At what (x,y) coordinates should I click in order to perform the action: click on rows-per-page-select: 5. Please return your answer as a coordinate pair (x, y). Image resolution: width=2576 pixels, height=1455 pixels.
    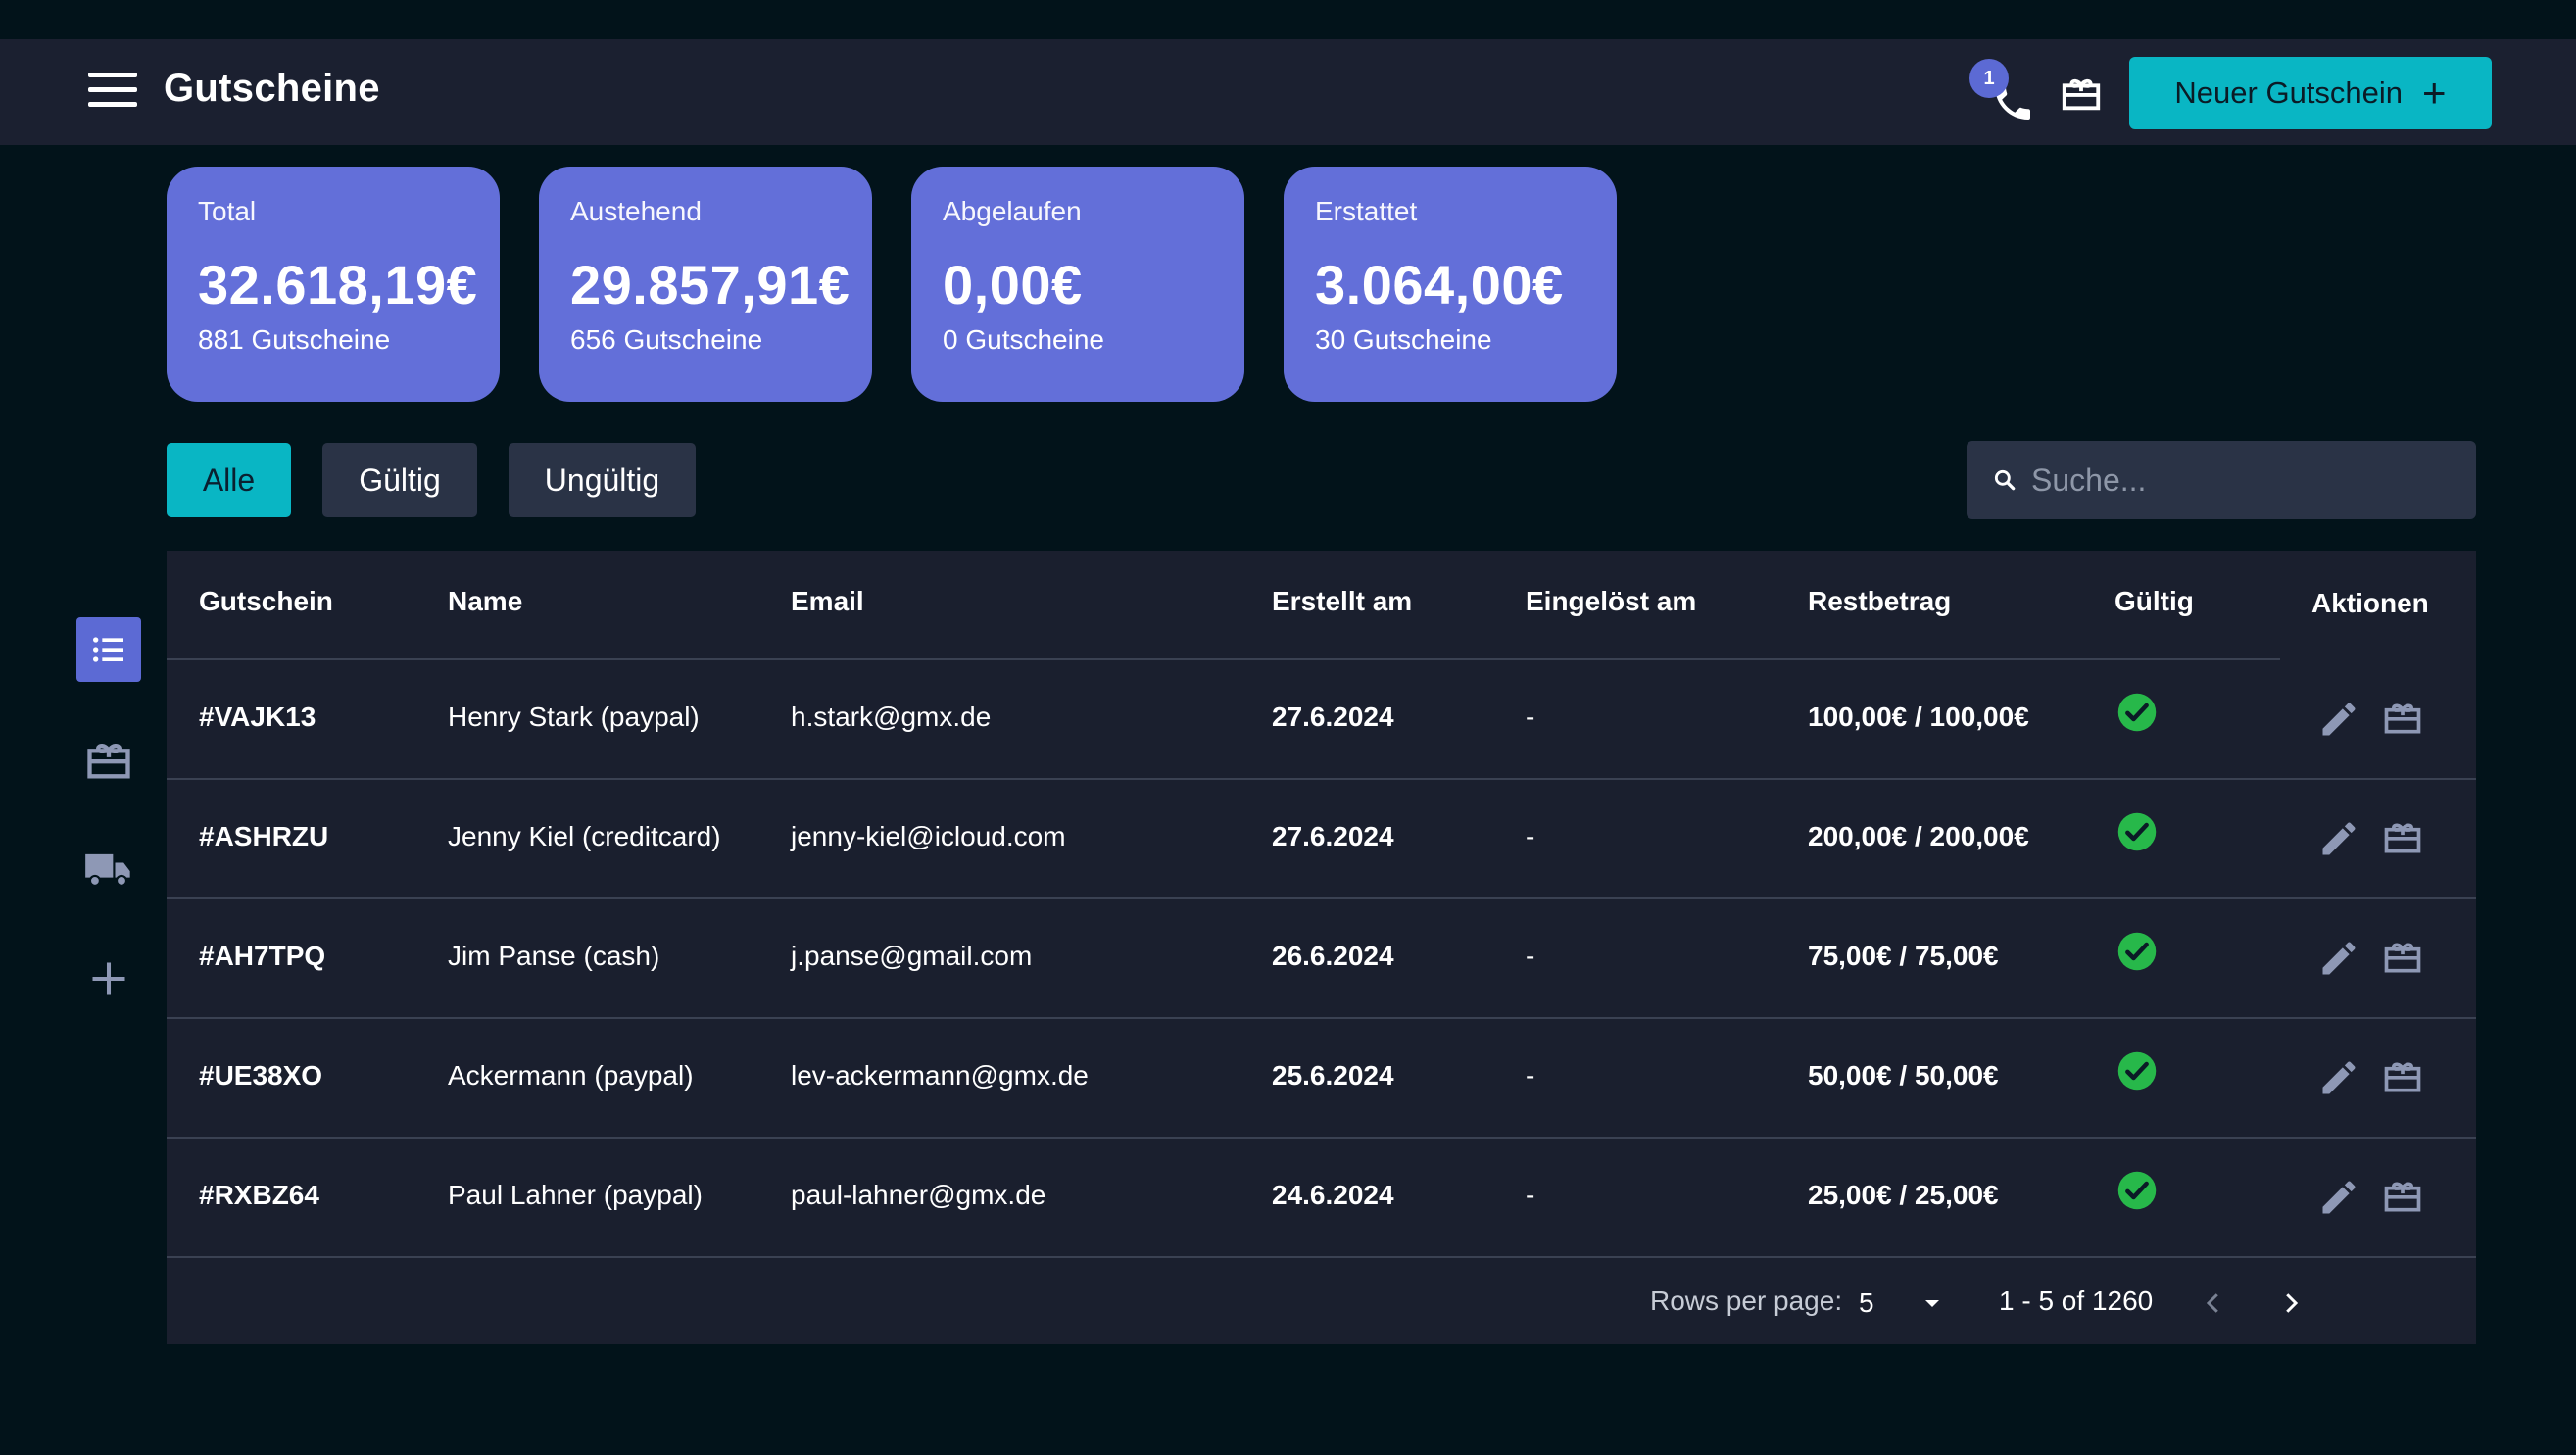
    Looking at the image, I should click on (1866, 1302).